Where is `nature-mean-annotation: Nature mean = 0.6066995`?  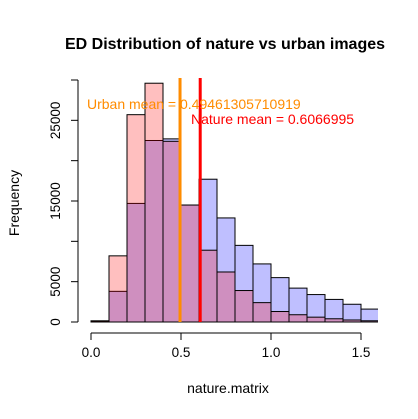 nature-mean-annotation: Nature mean = 0.6066995 is located at coordinates (272, 119).